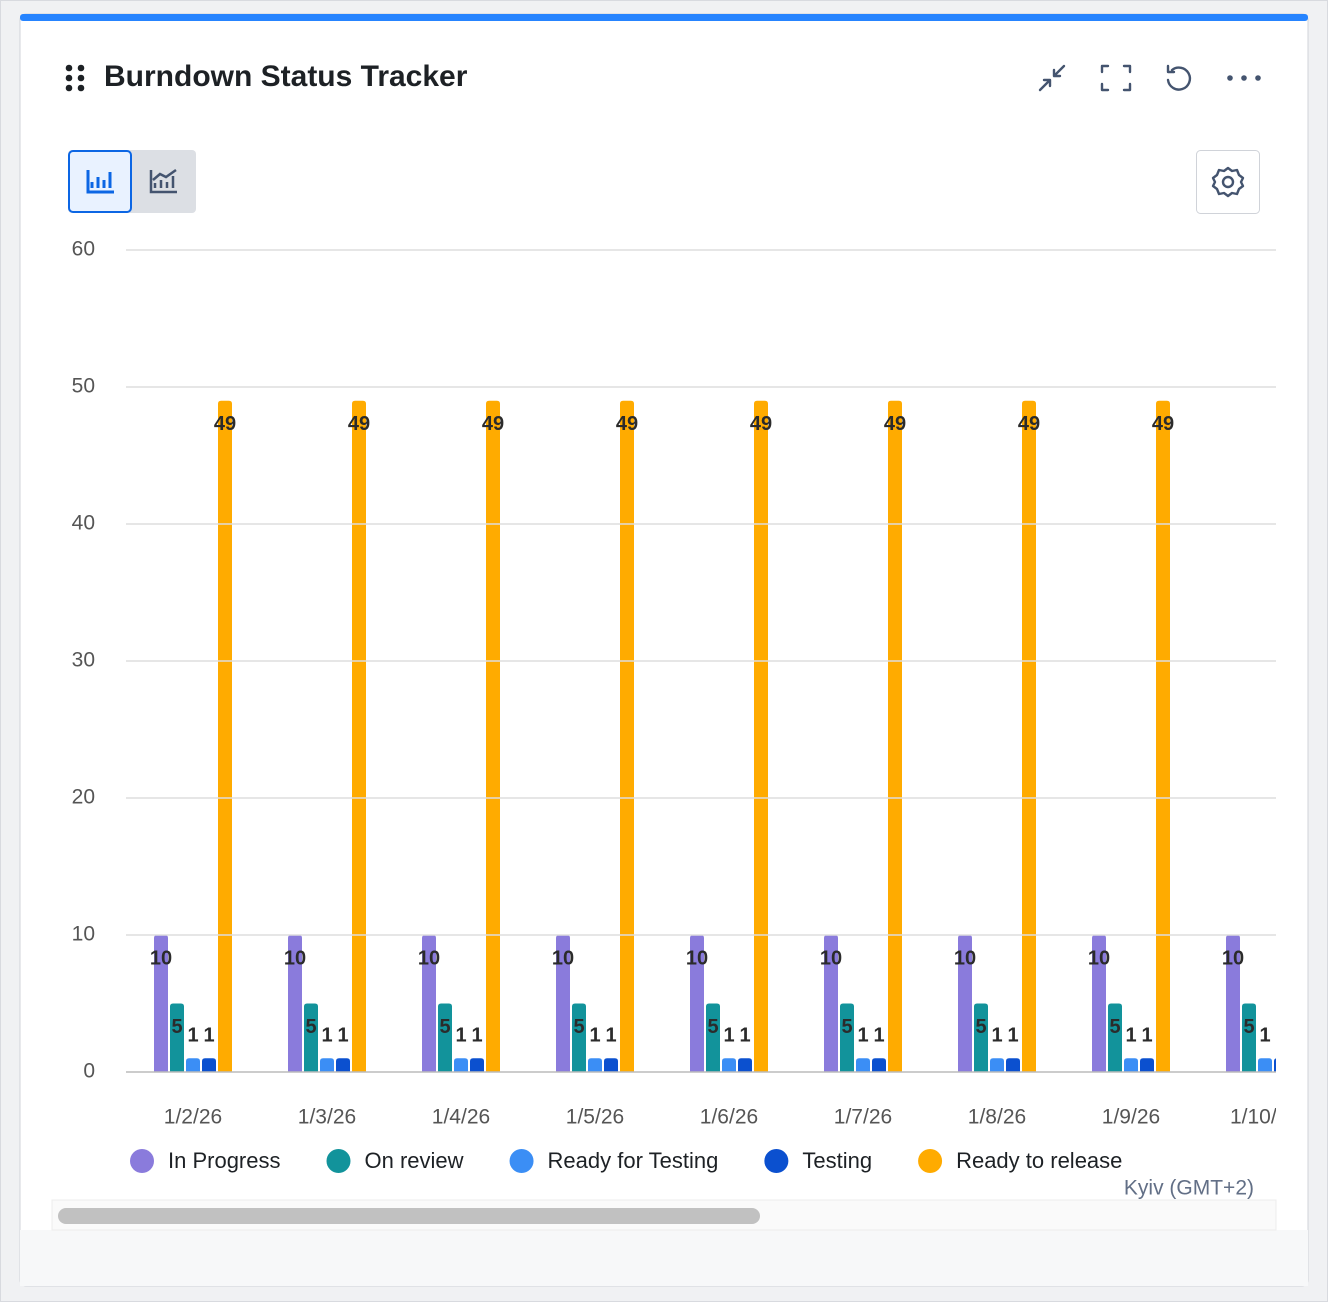 The height and width of the screenshot is (1307, 1328). I want to click on legend-label: In Progress, so click(224, 1160).